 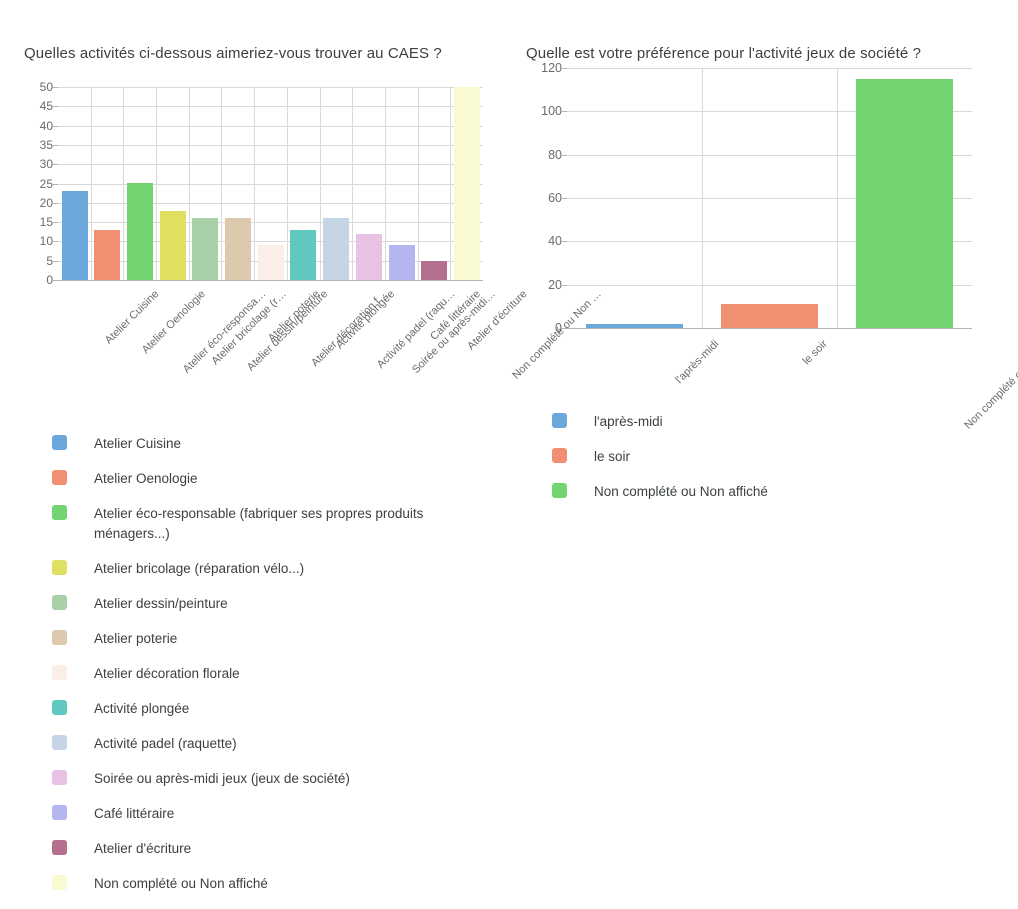 What do you see at coordinates (261, 183) in the screenshot?
I see `bar-chart-activities: 0 5 10 15 20 25 30 35 40 45 50` at bounding box center [261, 183].